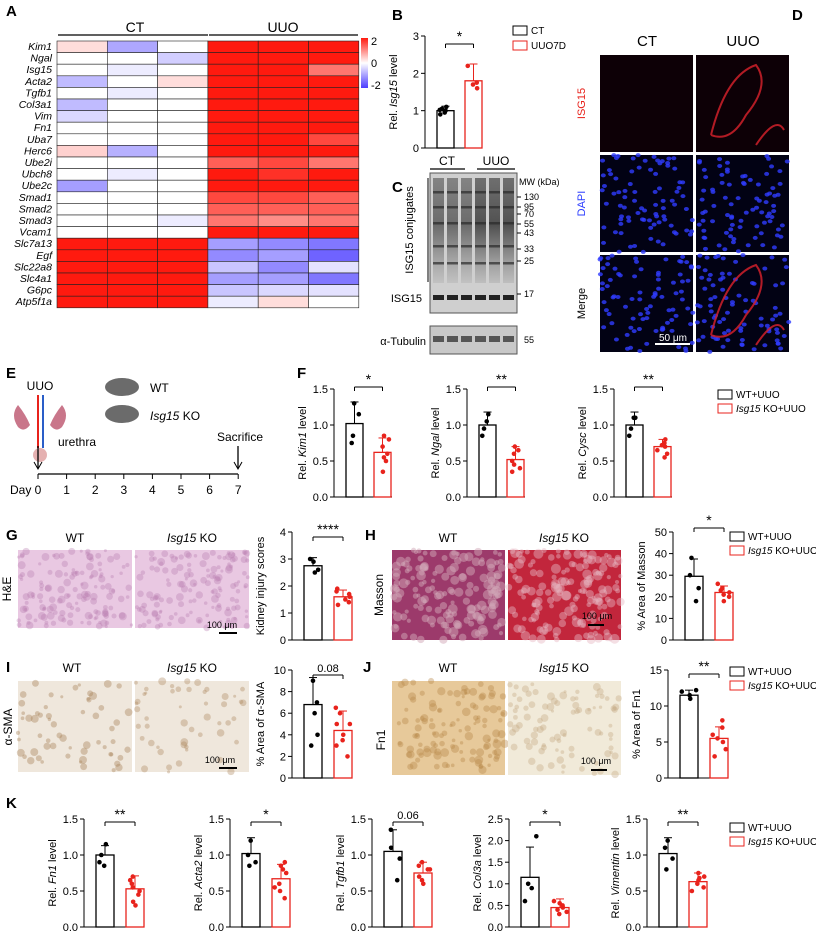 Image resolution: width=816 pixels, height=941 pixels. What do you see at coordinates (283, 533) in the screenshot?
I see `y-tick-label: 4` at bounding box center [283, 533].